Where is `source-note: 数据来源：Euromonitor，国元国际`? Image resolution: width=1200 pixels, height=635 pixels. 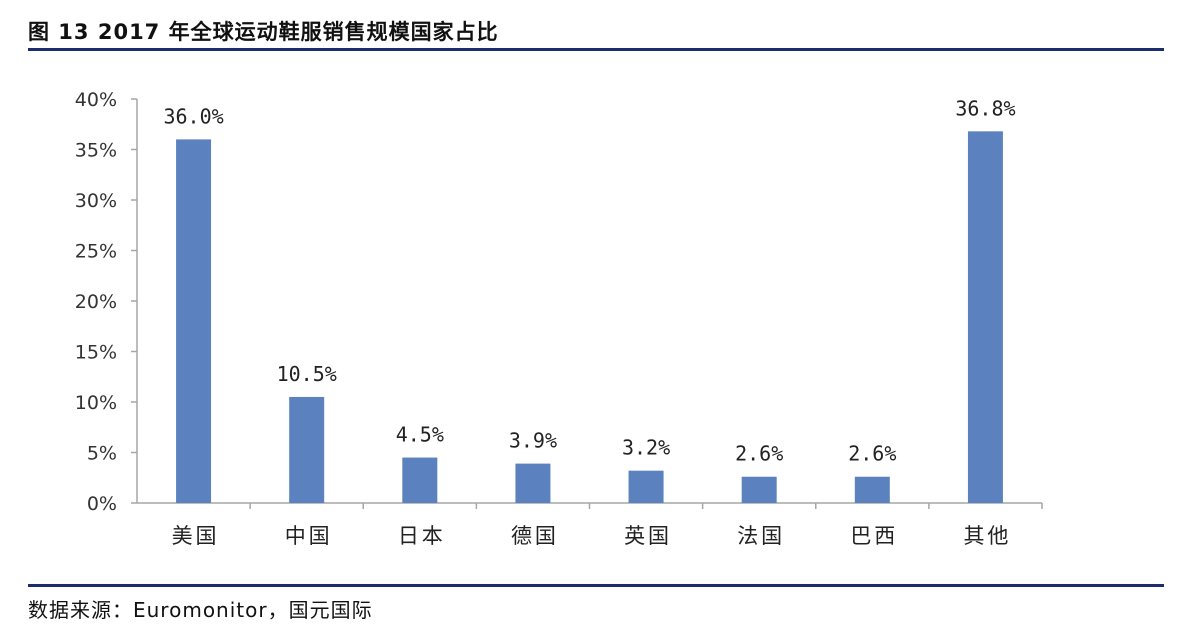 source-note: 数据来源：Euromonitor，国元国际 is located at coordinates (200, 610).